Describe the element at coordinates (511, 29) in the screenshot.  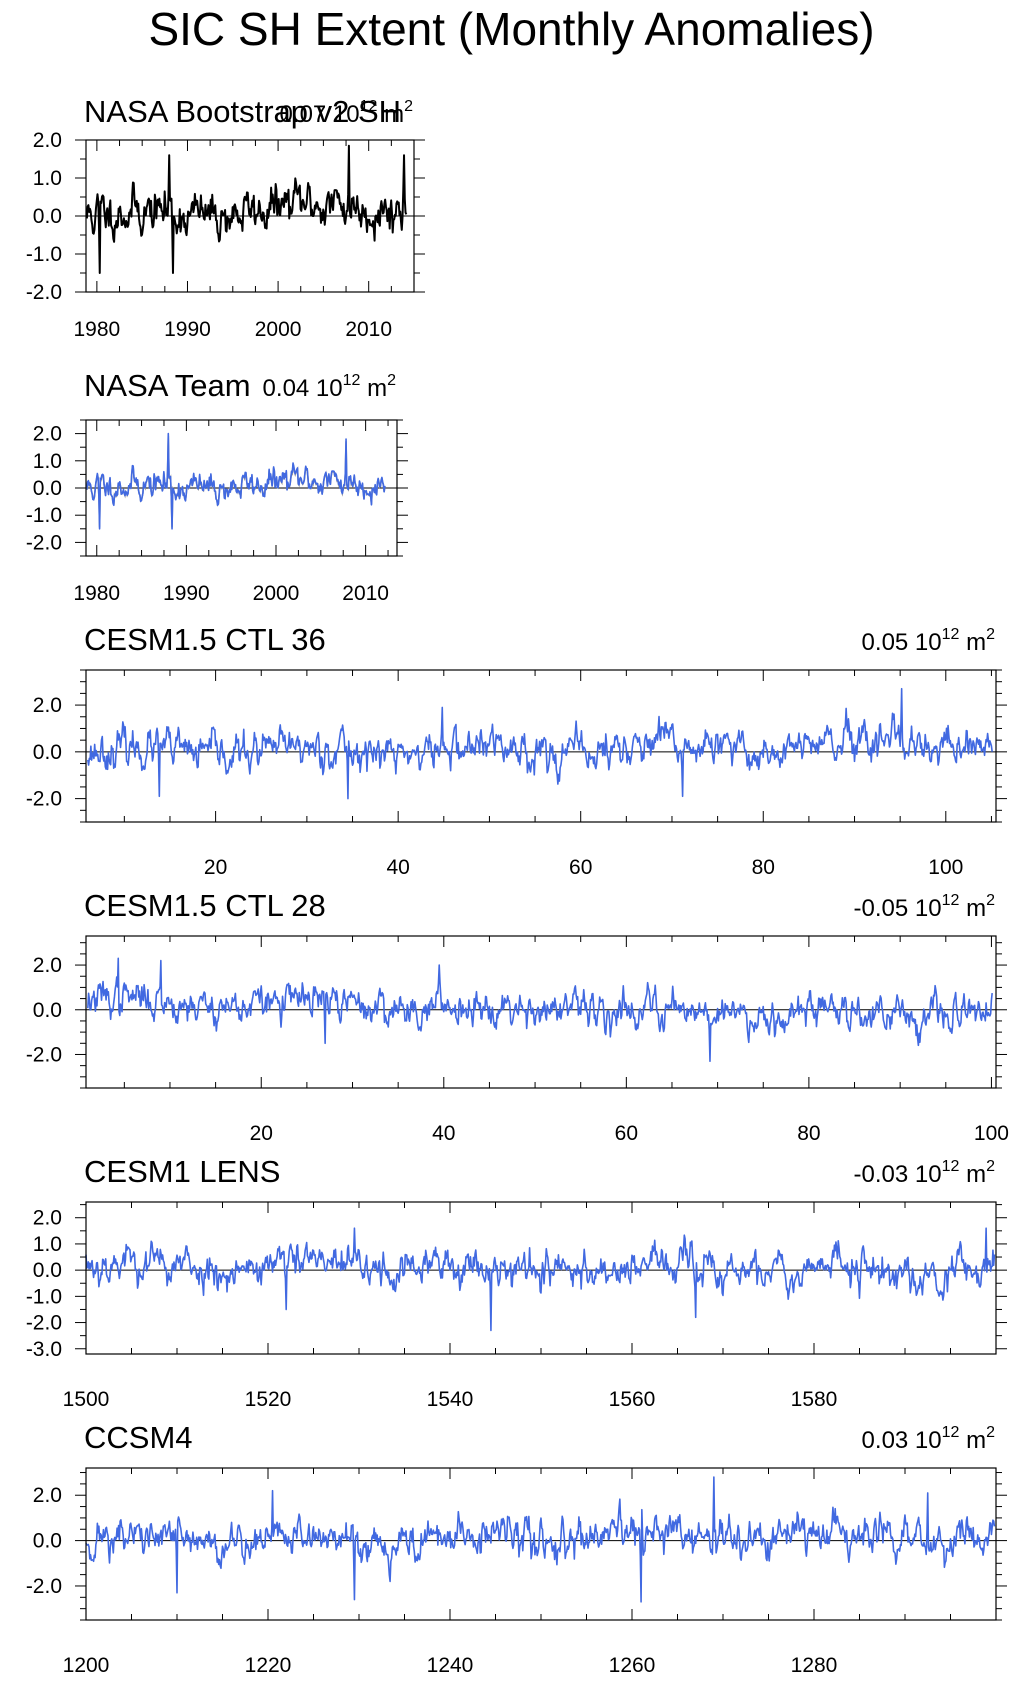
I see `figure-title: SIC SH Extent (Monthly Anomalies)` at that location.